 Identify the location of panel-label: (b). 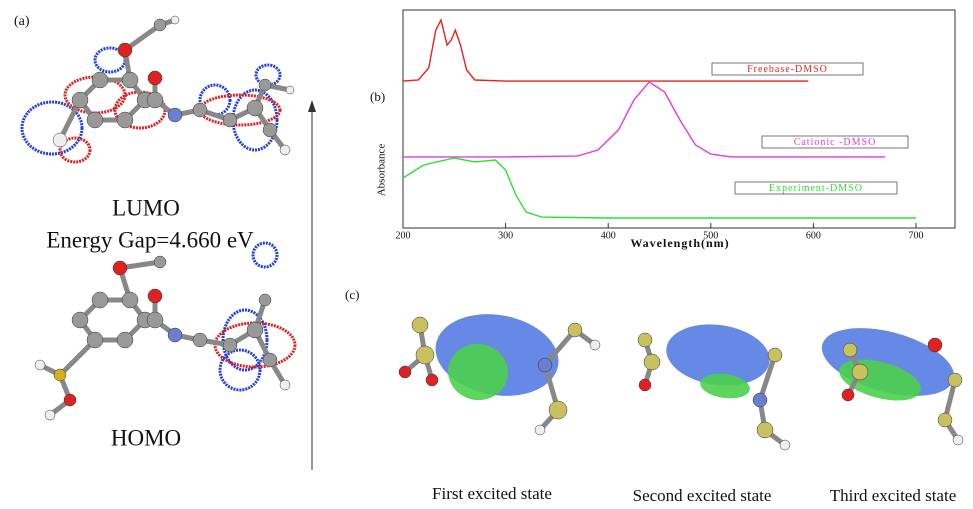
(377, 96).